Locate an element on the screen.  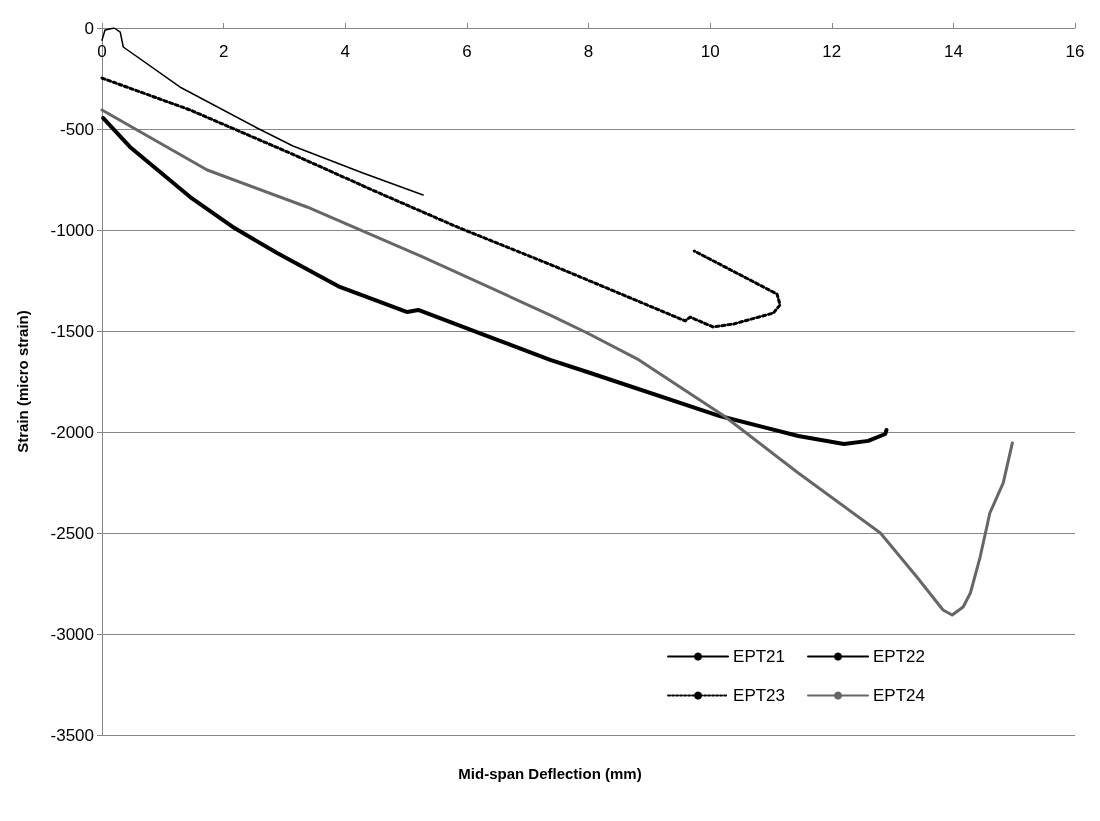
y-tick-label: -1000 is located at coordinates (72, 230).